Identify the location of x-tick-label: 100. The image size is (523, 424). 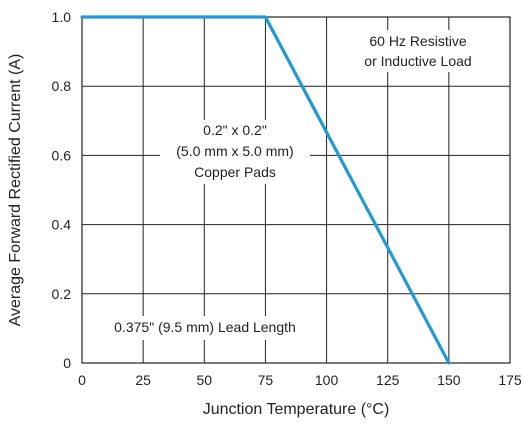
(327, 380).